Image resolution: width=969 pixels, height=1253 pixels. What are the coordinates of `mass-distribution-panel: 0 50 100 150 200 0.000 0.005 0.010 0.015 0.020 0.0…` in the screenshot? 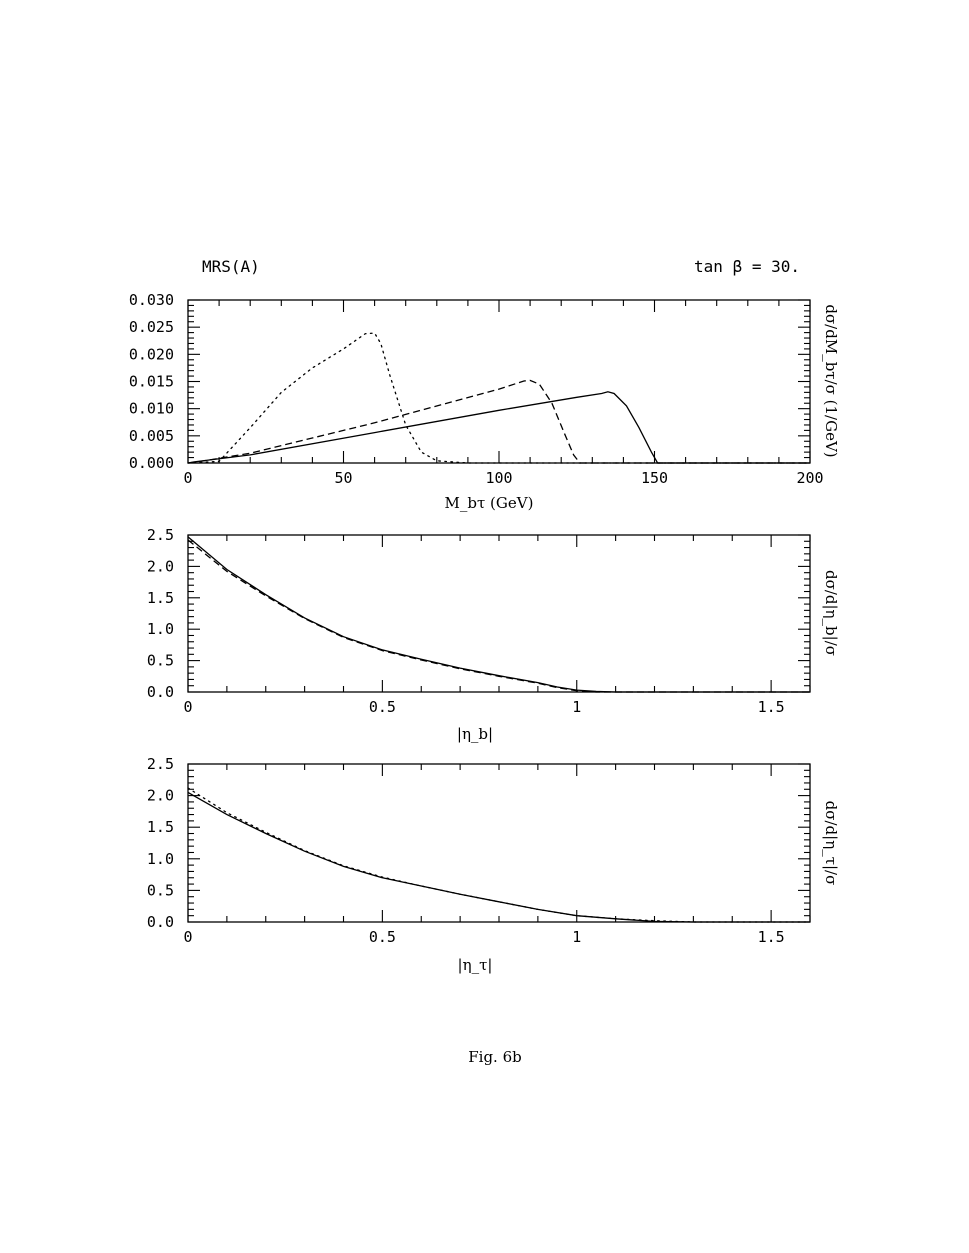 It's located at (484, 401).